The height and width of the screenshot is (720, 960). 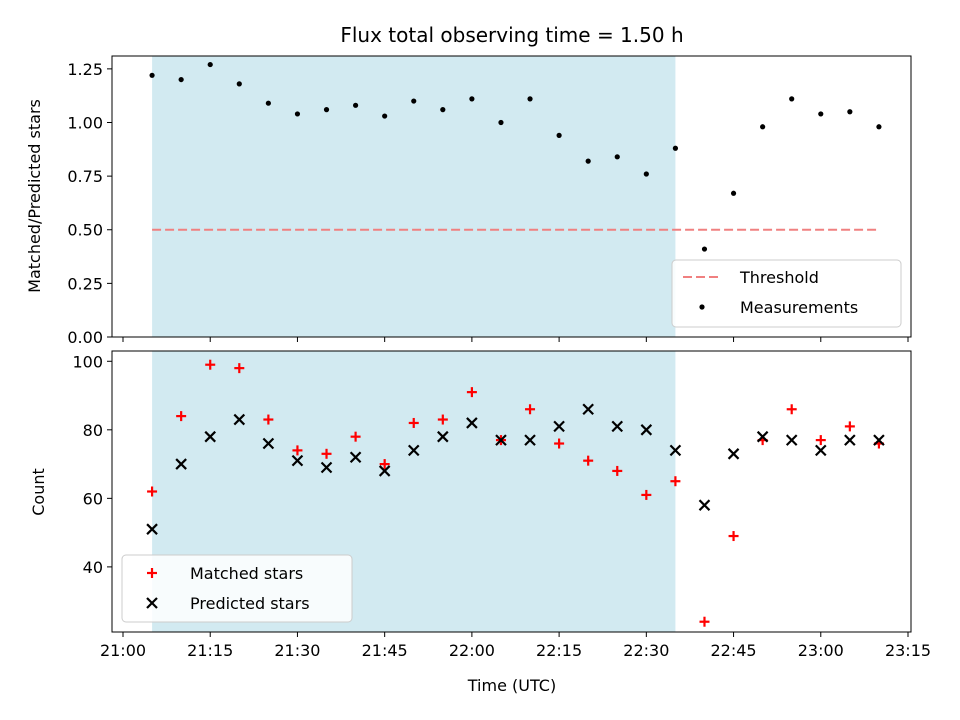 I want to click on legend-predicted-label: Predicted stars, so click(x=250, y=603).